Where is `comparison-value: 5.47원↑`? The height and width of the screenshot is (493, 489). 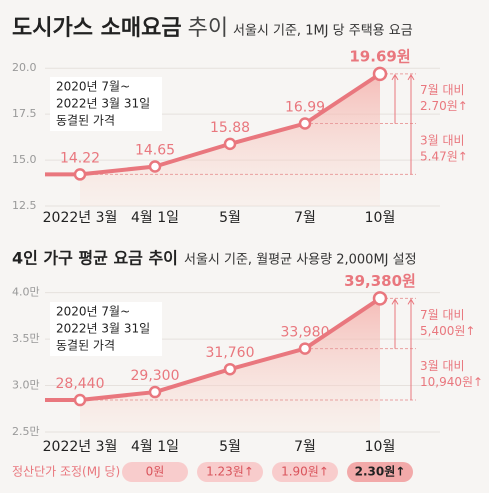 comparison-value: 5.47원↑ is located at coordinates (444, 156).